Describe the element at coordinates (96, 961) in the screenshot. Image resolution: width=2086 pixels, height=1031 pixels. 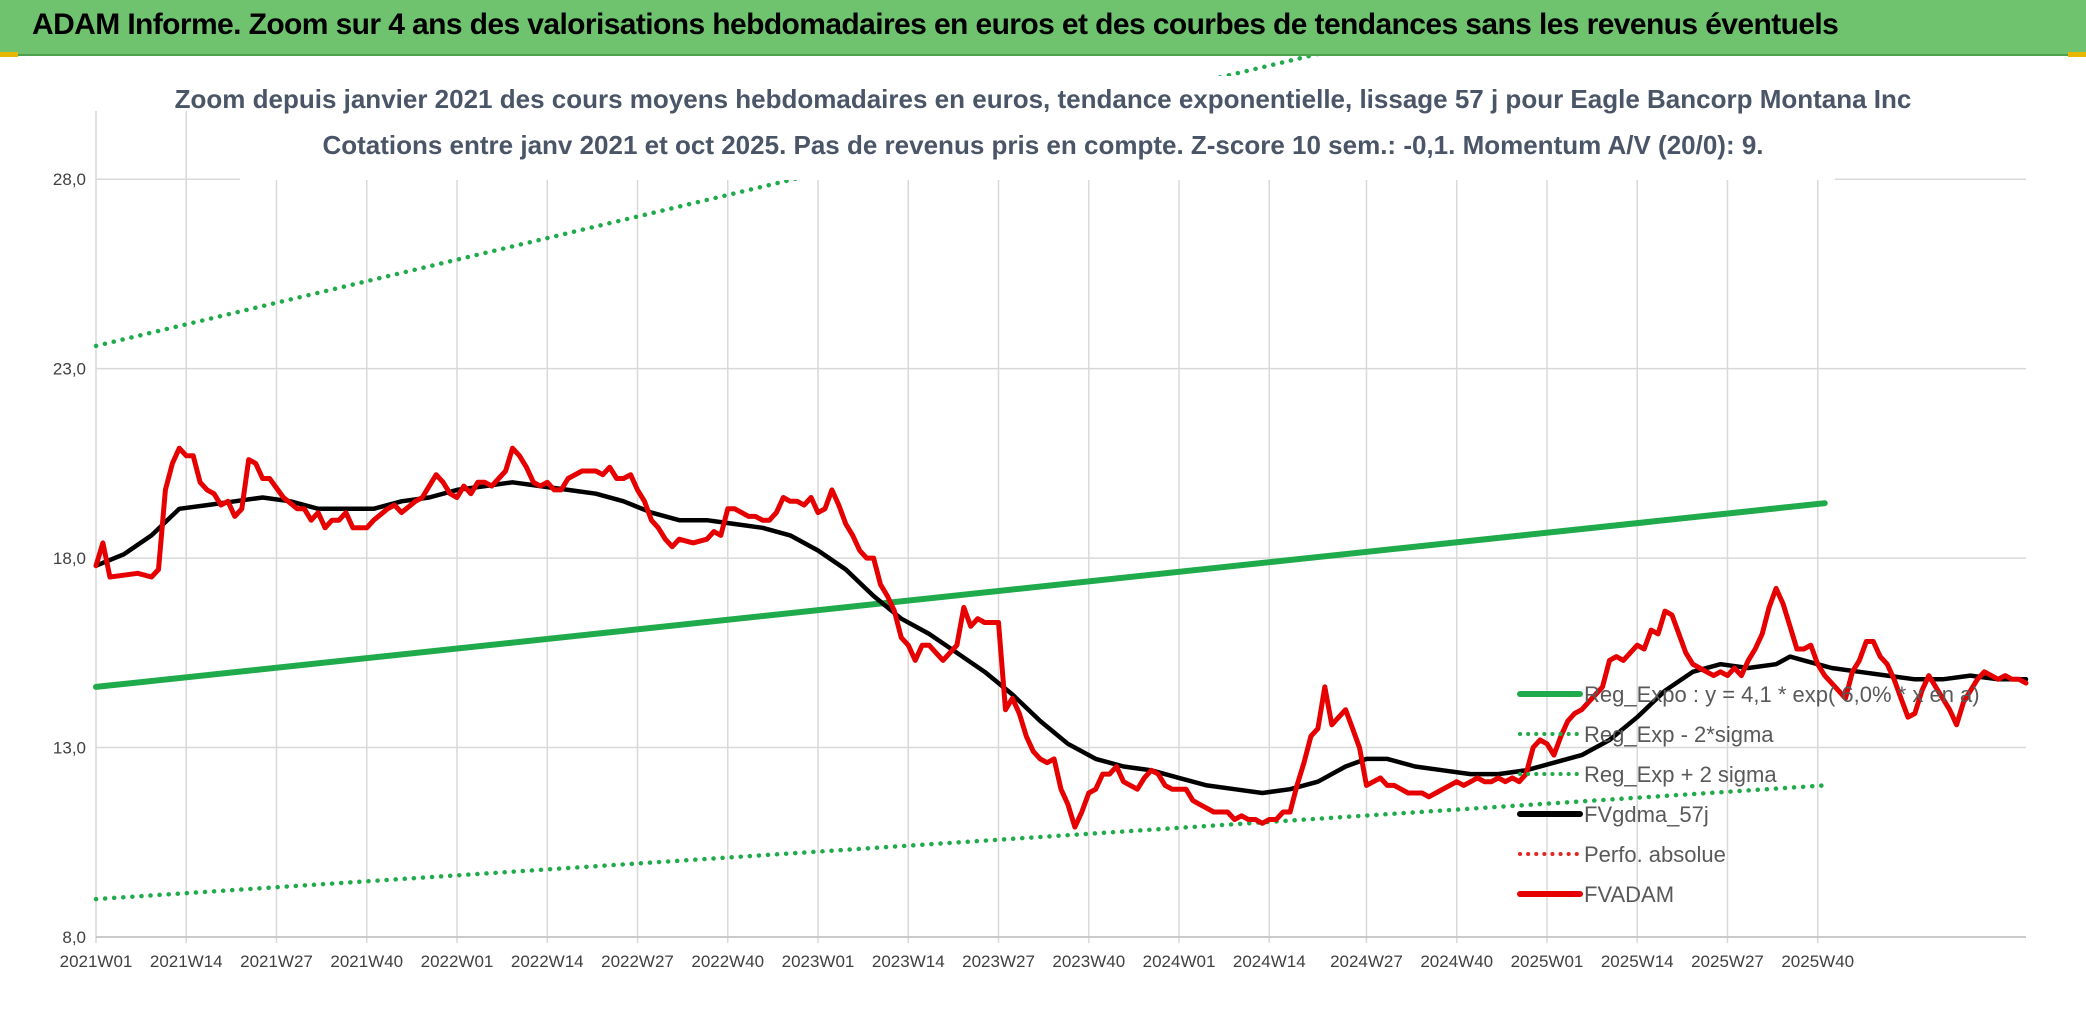
I see `x-tick-label: 2021W01` at that location.